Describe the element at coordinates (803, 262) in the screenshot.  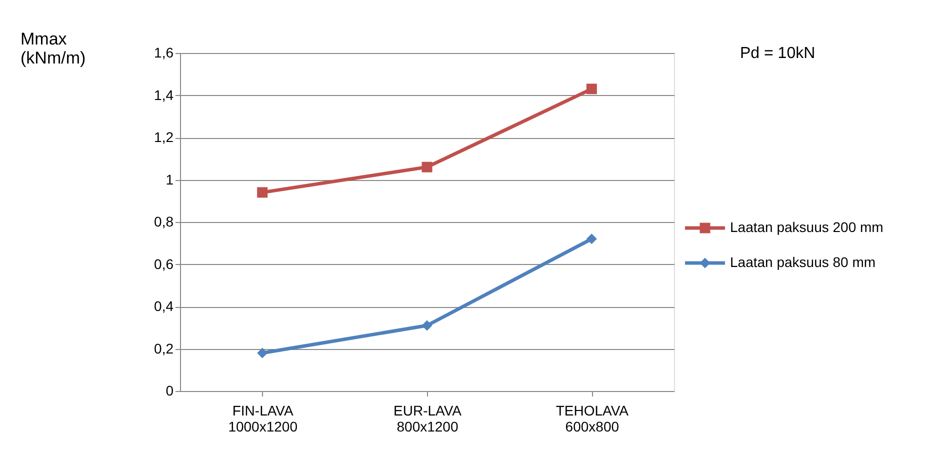
I see `legend-label: Laatan paksuus 80 mm` at that location.